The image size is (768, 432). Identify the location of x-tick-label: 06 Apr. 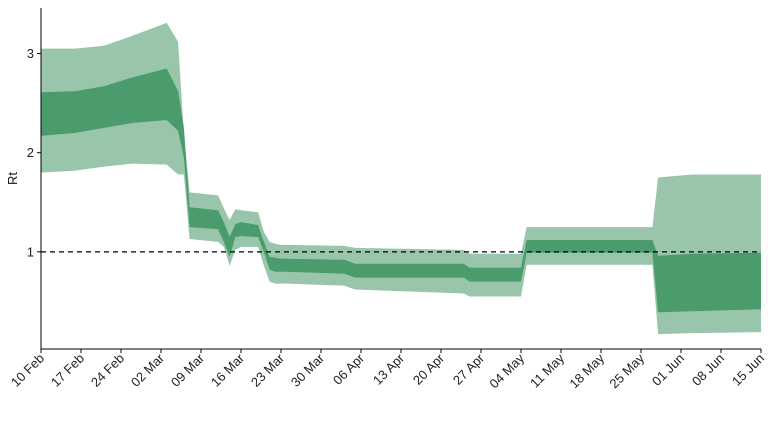
(349, 369).